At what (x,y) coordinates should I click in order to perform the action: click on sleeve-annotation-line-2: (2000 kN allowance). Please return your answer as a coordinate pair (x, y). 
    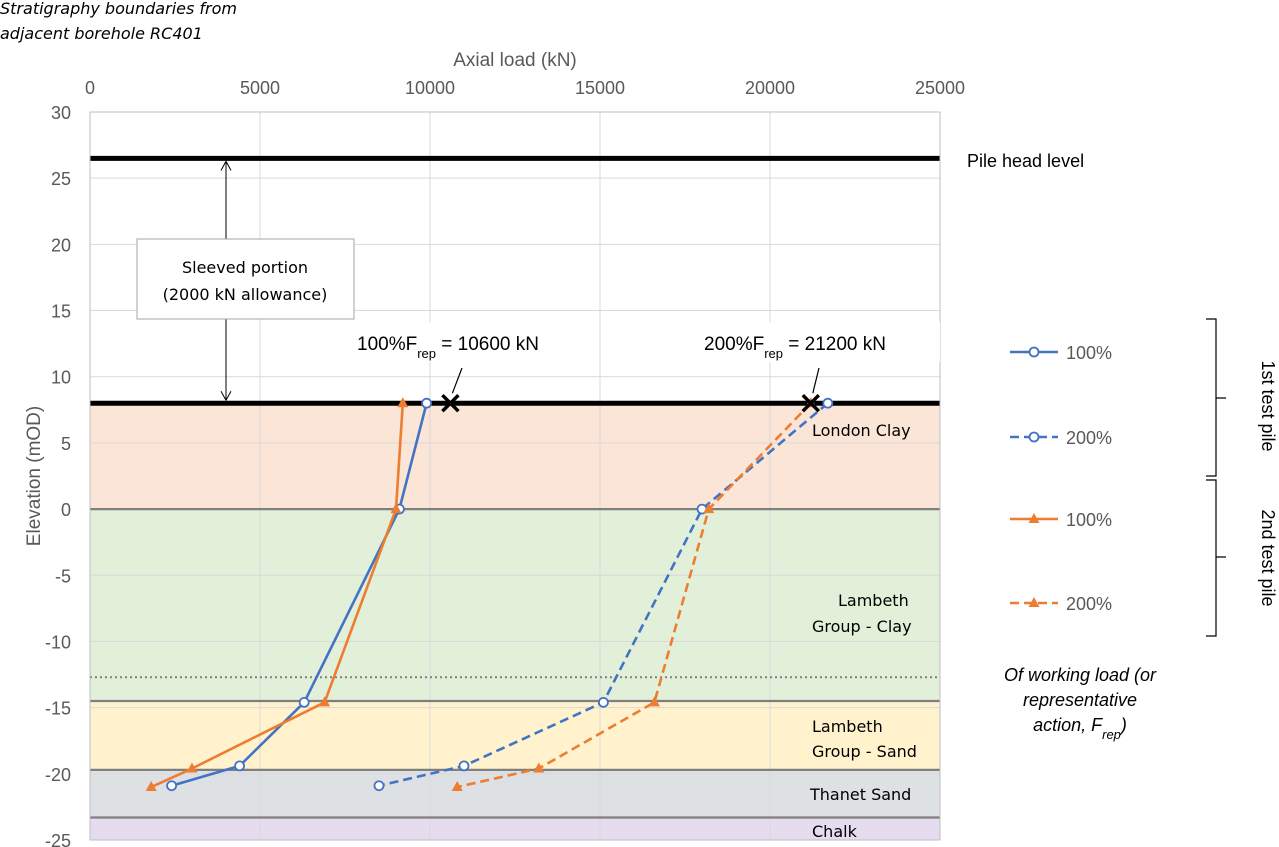
    Looking at the image, I should click on (245, 294).